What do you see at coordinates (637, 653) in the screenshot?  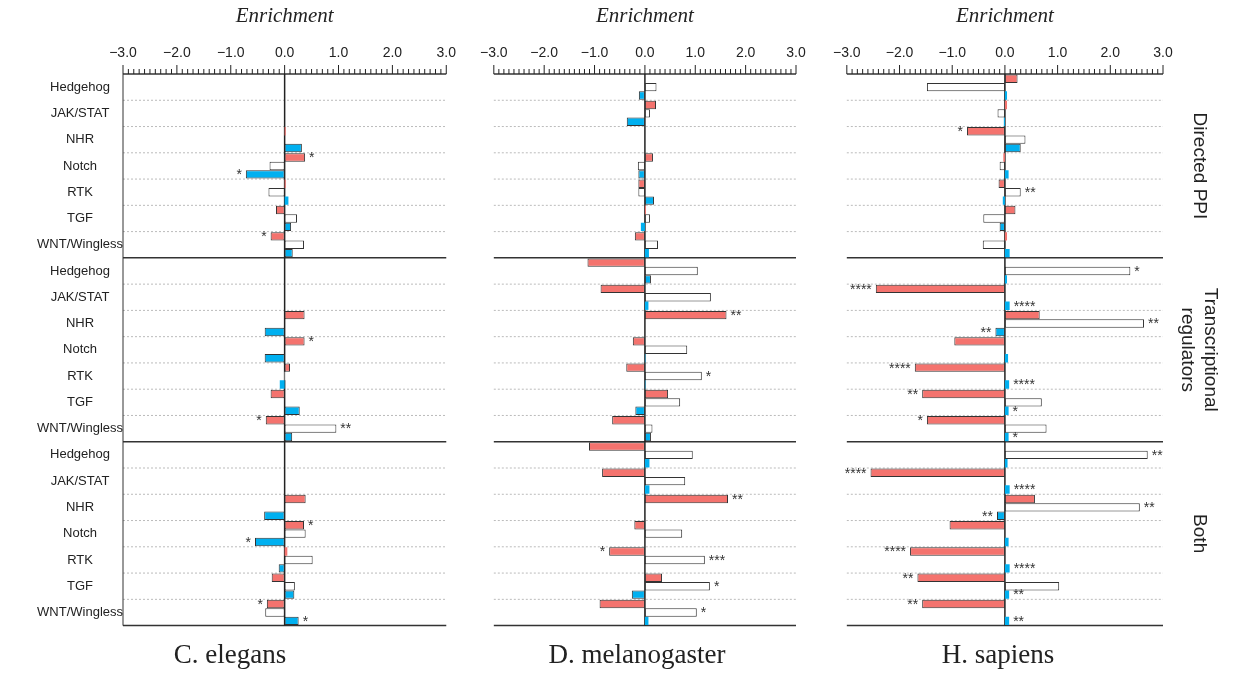 I see `text: D. melanogaster` at bounding box center [637, 653].